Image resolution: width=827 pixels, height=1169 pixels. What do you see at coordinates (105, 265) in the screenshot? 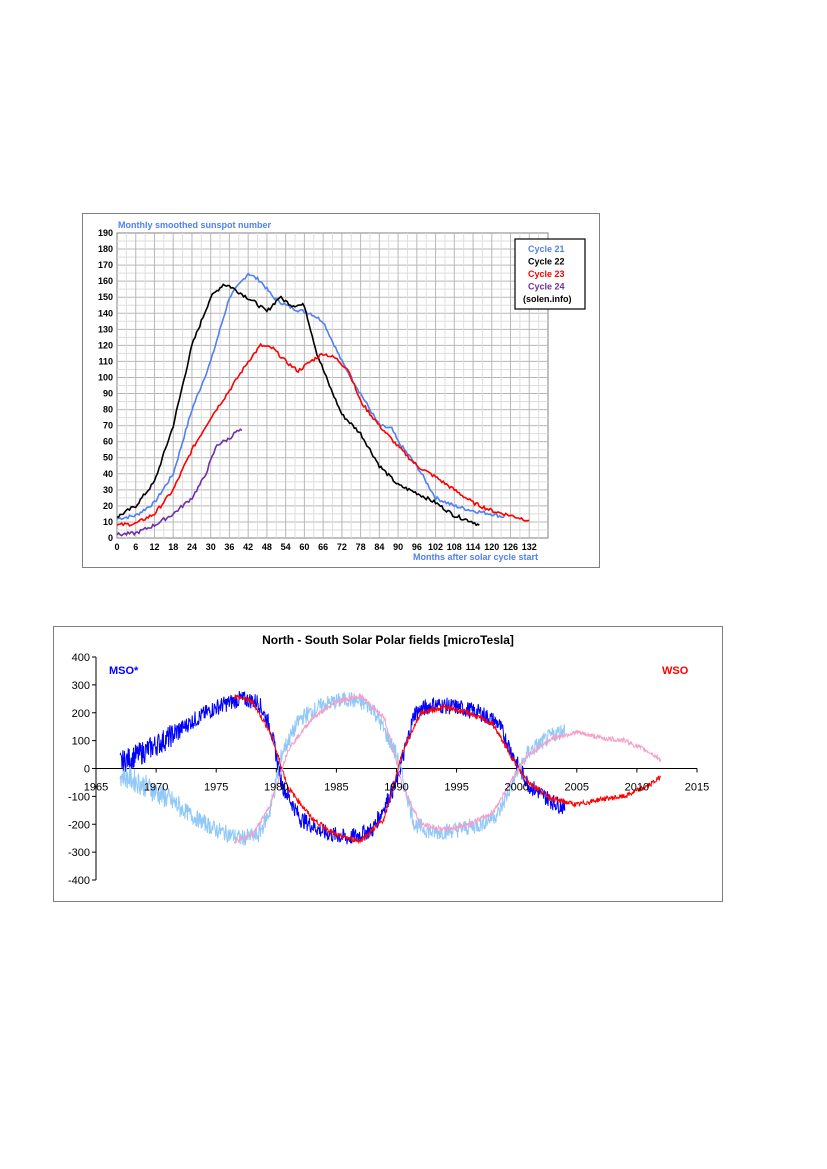
I see `y-tick-label: 170` at bounding box center [105, 265].